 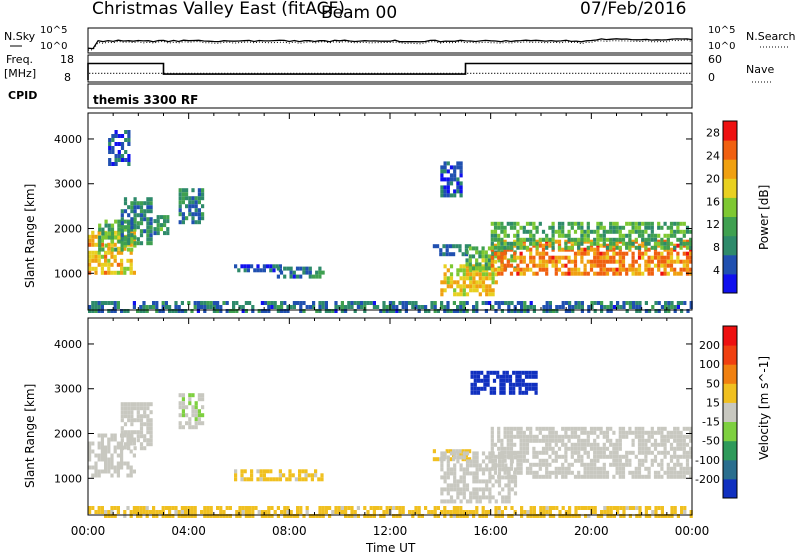 What do you see at coordinates (730, 131) in the screenshot?
I see `colorbar-swatch` at bounding box center [730, 131].